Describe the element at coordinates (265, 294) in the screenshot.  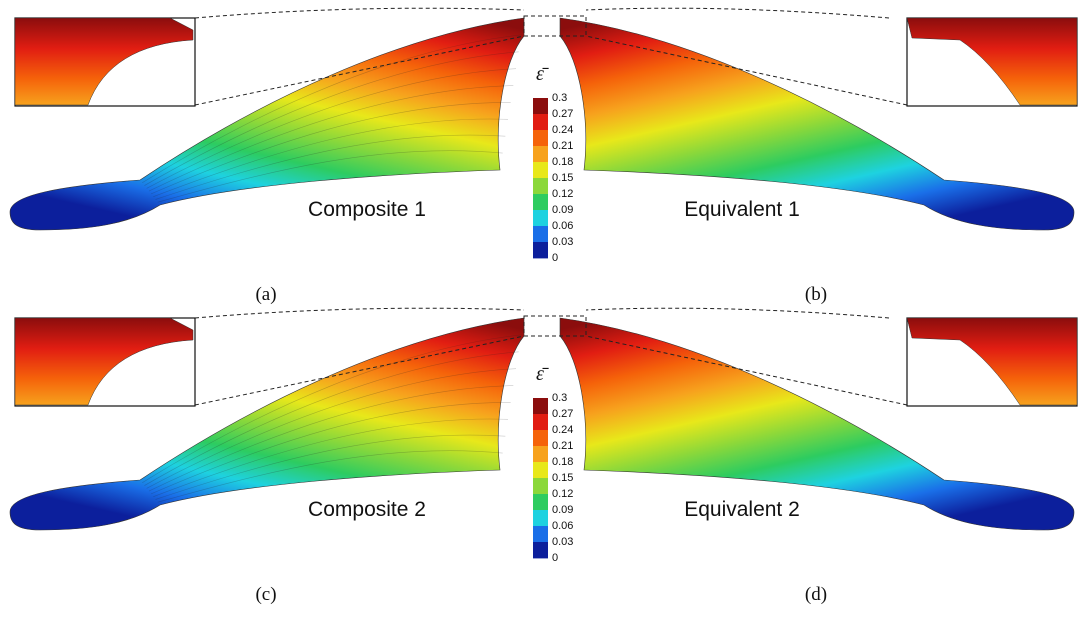
I see `panel-label: (a)` at that location.